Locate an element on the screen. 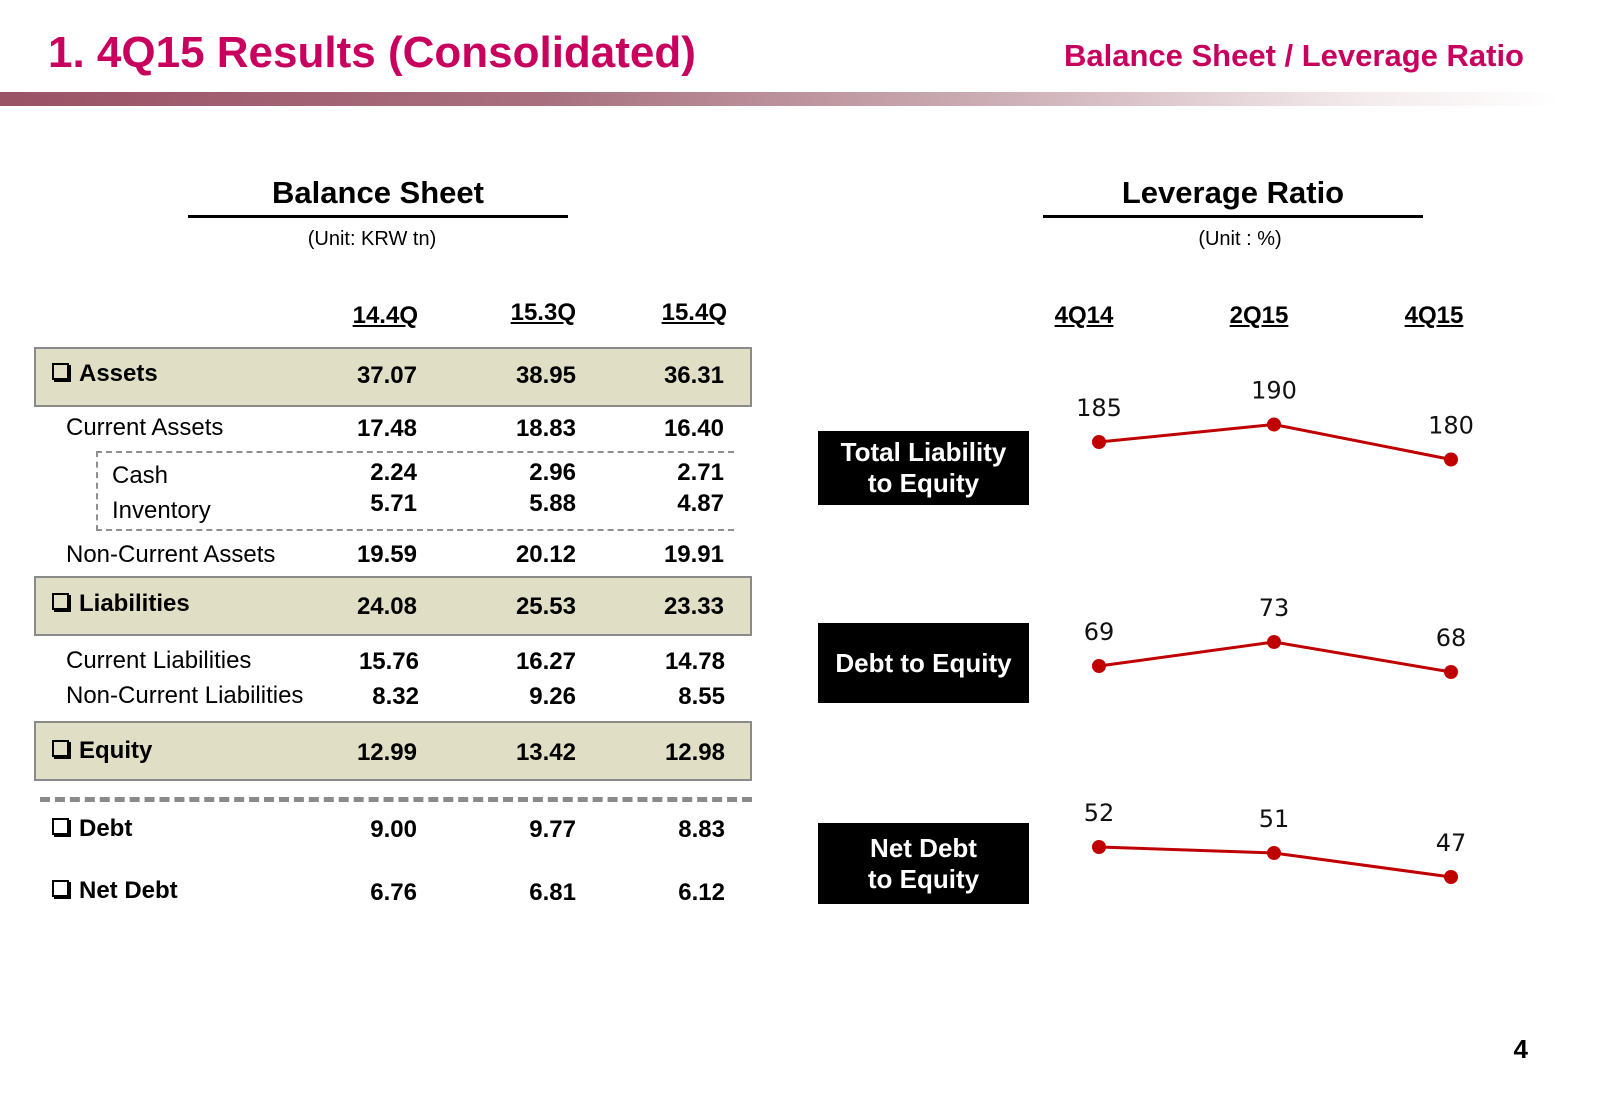 The width and height of the screenshot is (1600, 1108). cash-inventory-dashed-box is located at coordinates (415, 491).